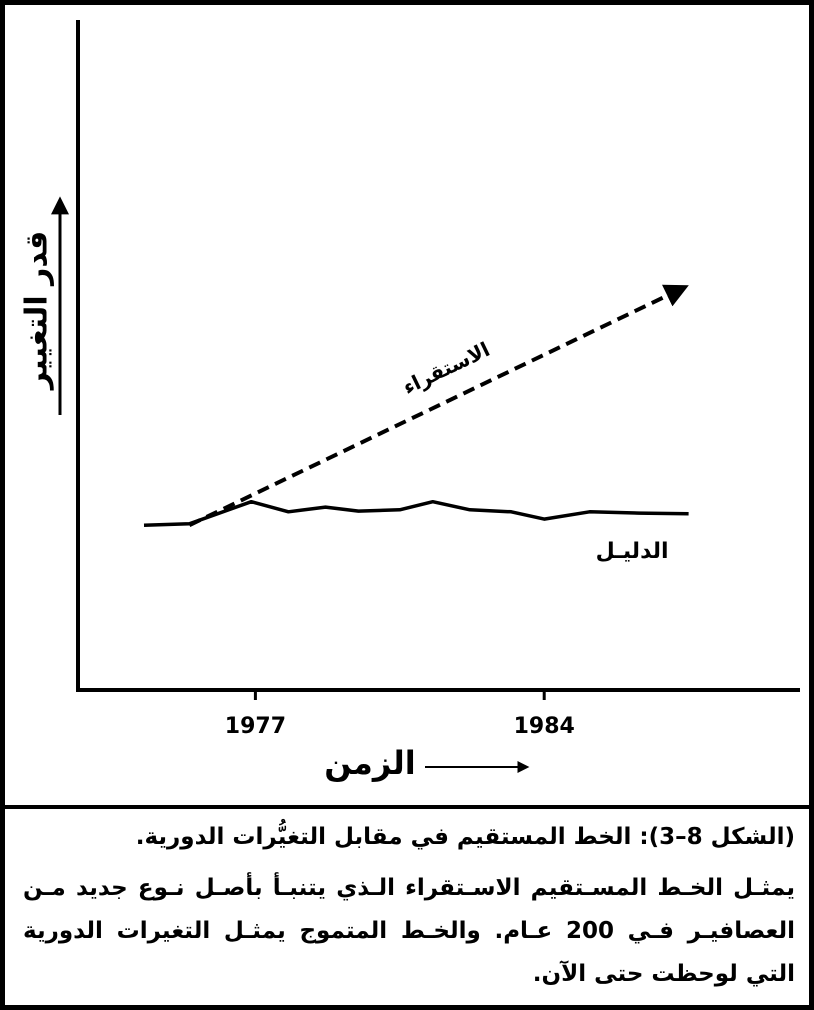 This screenshot has height=1010, width=814. I want to click on x-tick-label: 1984, so click(544, 726).